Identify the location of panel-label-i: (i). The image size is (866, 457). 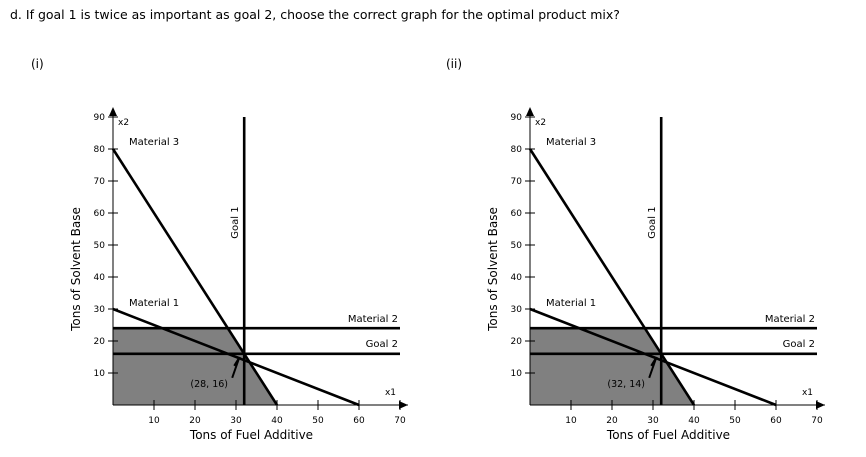
(37, 64).